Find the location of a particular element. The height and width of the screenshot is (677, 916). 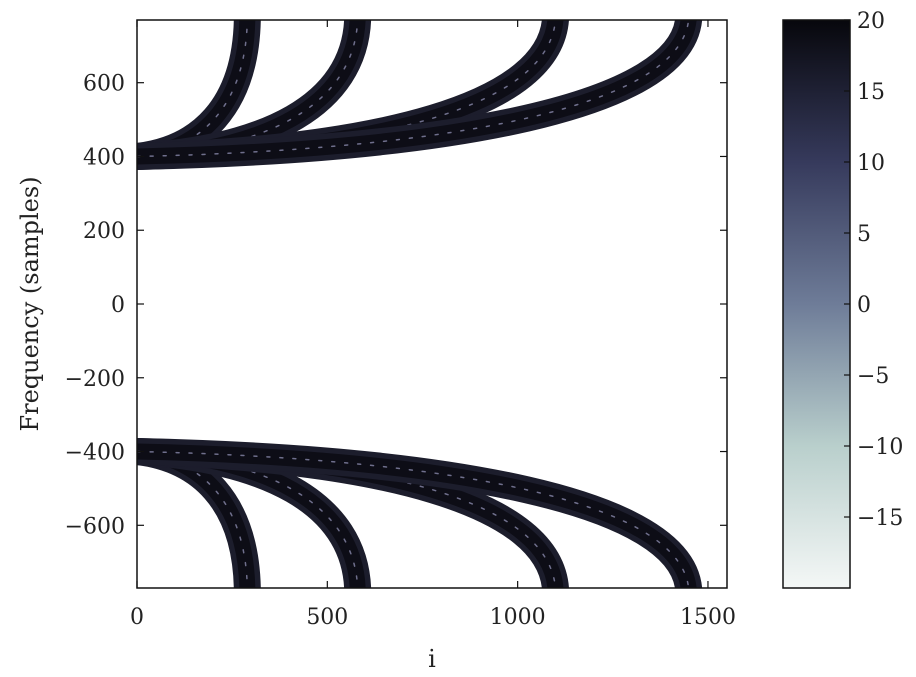

y-tick-label: −400 is located at coordinates (95, 453).